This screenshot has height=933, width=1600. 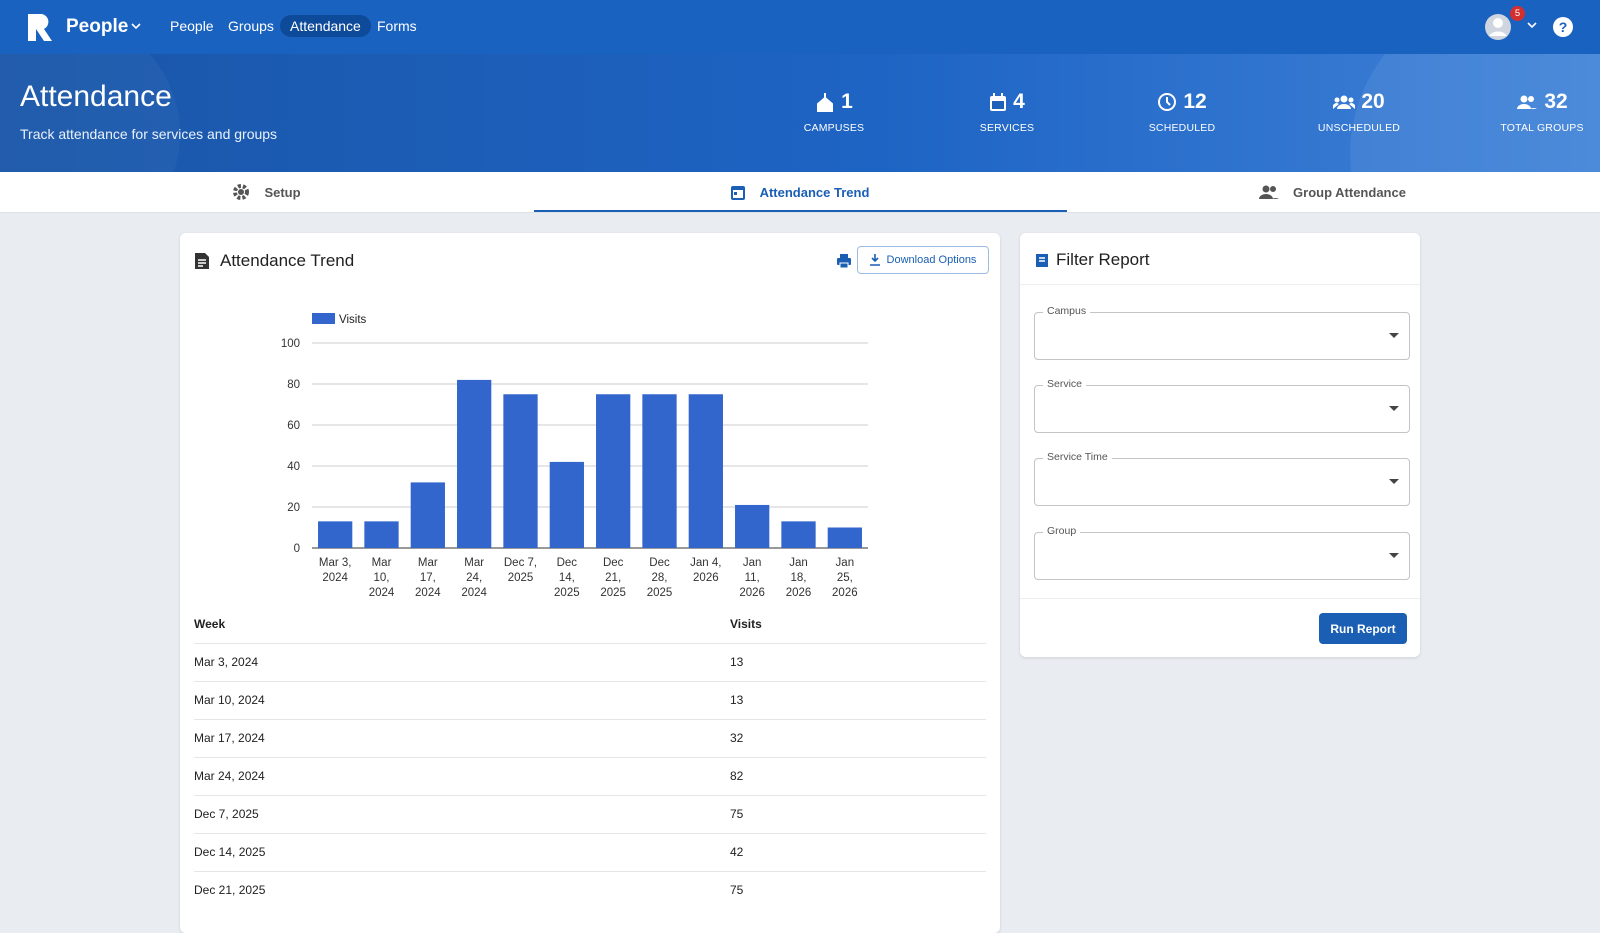 I want to click on divider, so click(x=1220, y=598).